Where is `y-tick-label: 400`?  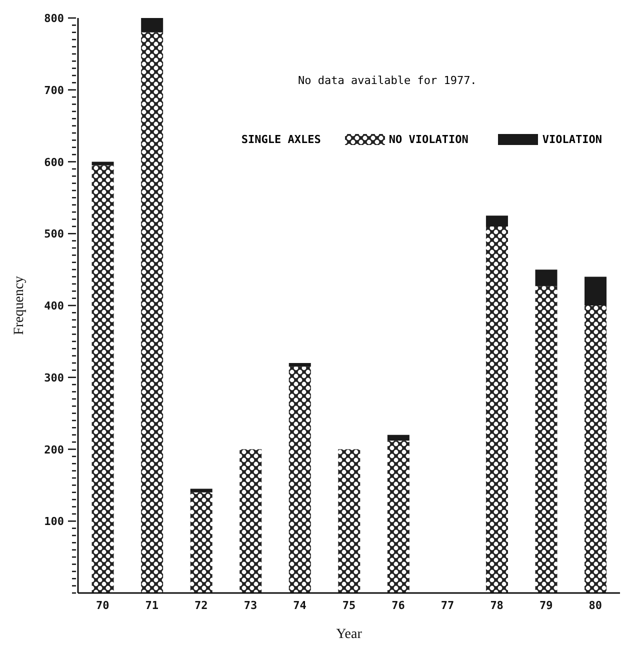
y-tick-label: 400 is located at coordinates (54, 306).